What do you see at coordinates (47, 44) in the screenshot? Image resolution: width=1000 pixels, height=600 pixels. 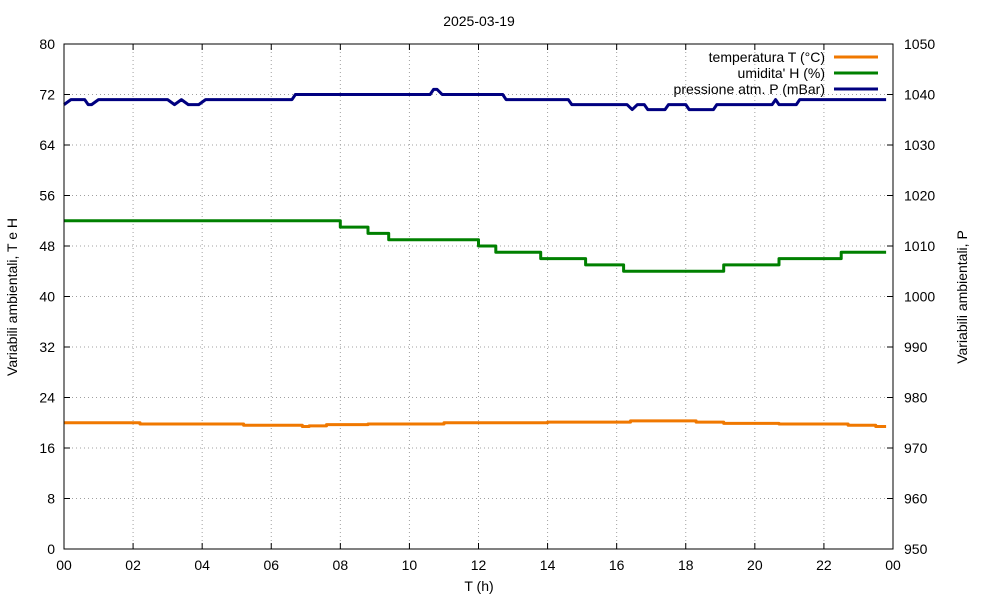 I see `y-tick-label: 80` at bounding box center [47, 44].